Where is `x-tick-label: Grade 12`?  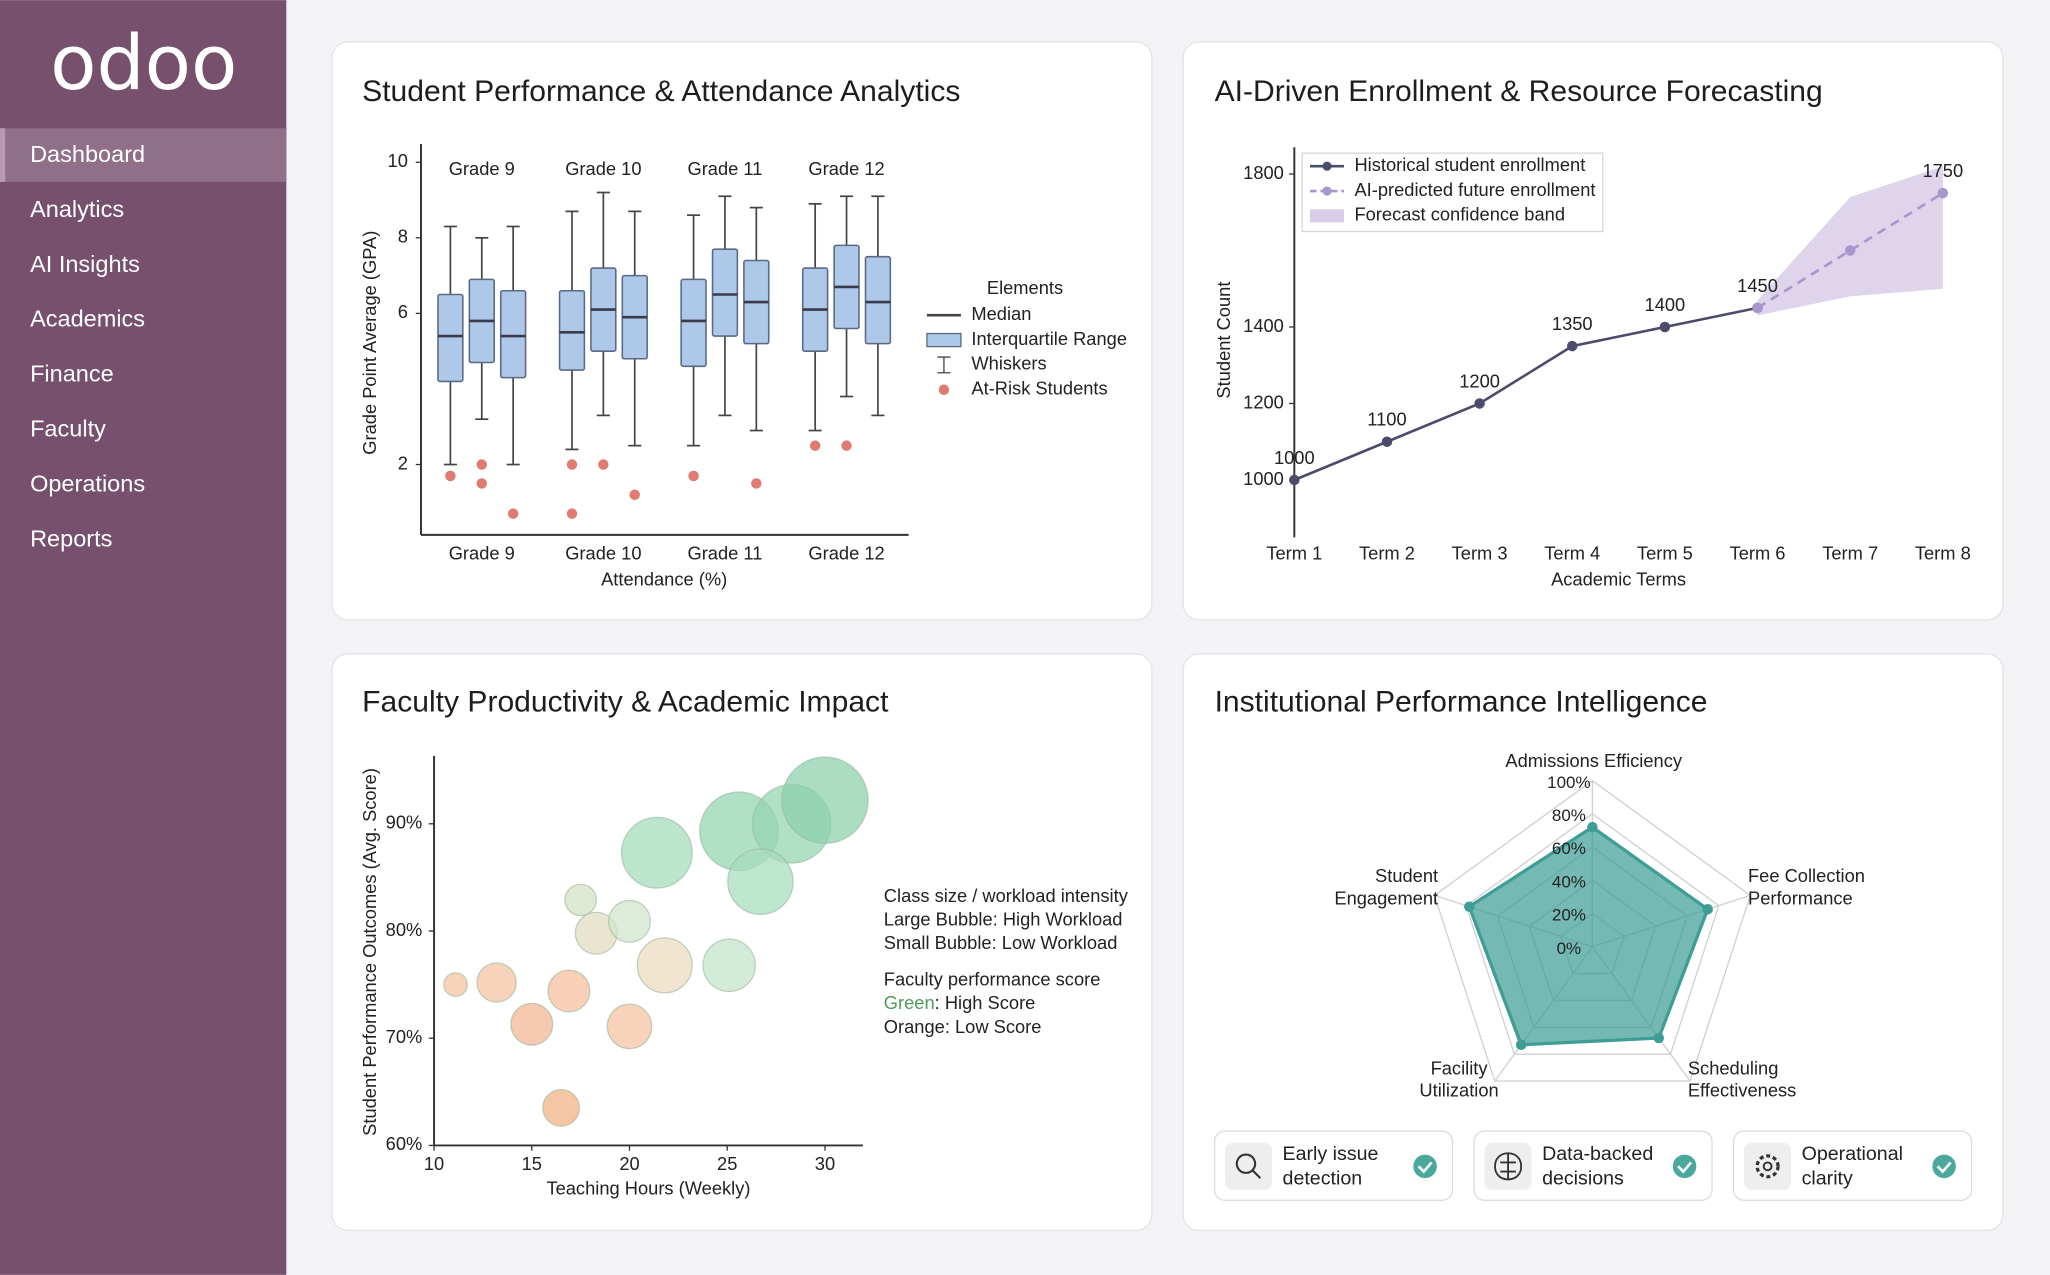 x-tick-label: Grade 12 is located at coordinates (846, 552).